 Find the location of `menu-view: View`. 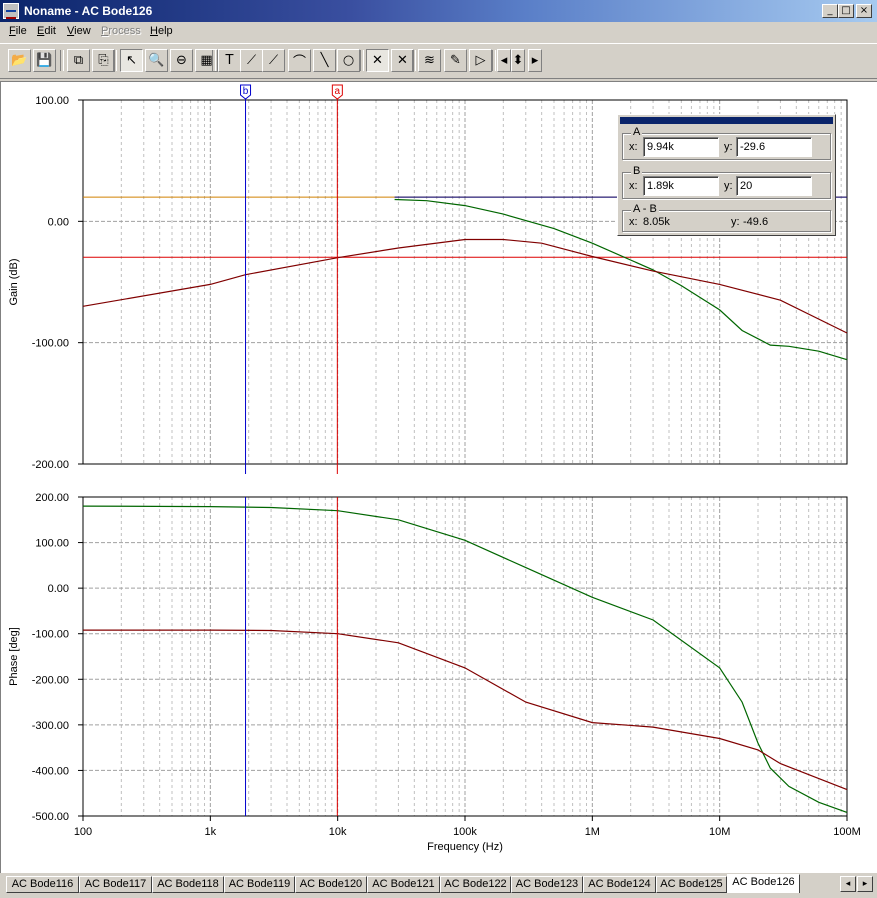

menu-view: View is located at coordinates (79, 31).